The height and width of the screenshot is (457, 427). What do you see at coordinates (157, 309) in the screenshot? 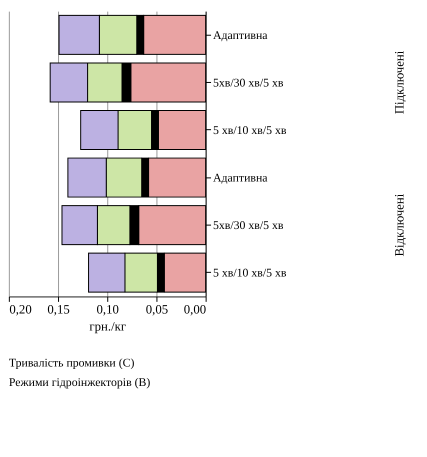
I see `x-tick-label: 0,05` at bounding box center [157, 309].